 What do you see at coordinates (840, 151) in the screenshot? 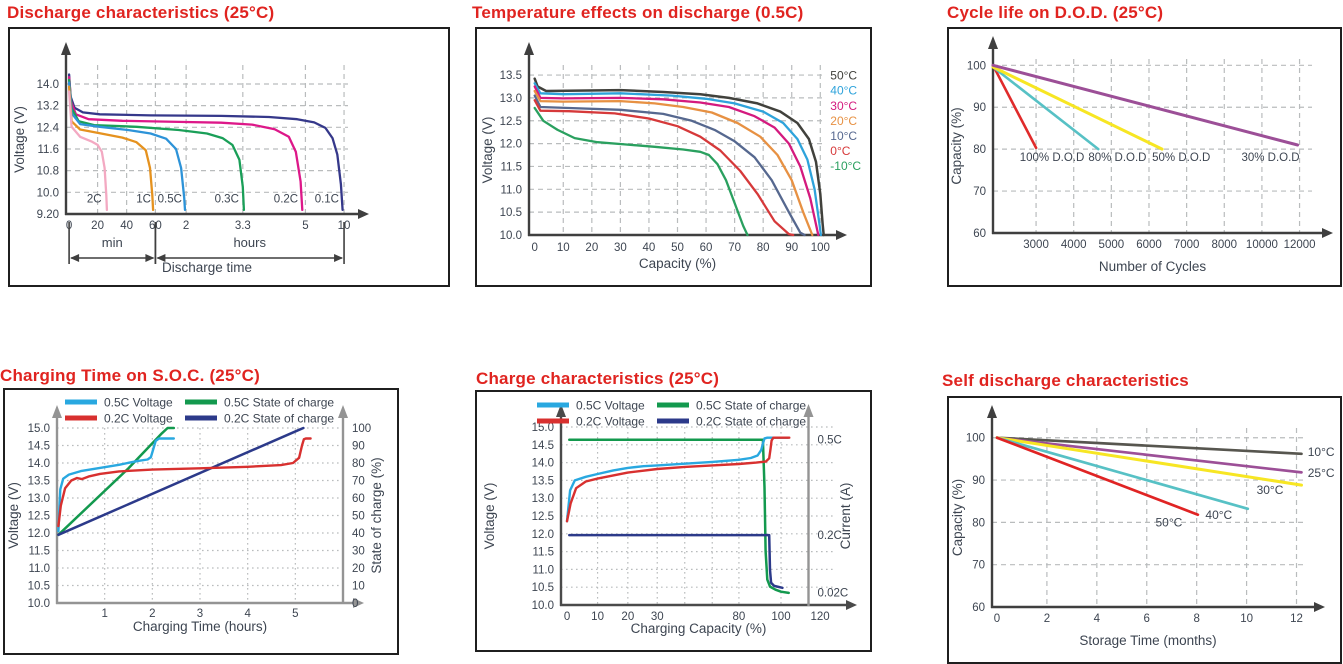
I see `annotation-label: 0°C` at bounding box center [840, 151].